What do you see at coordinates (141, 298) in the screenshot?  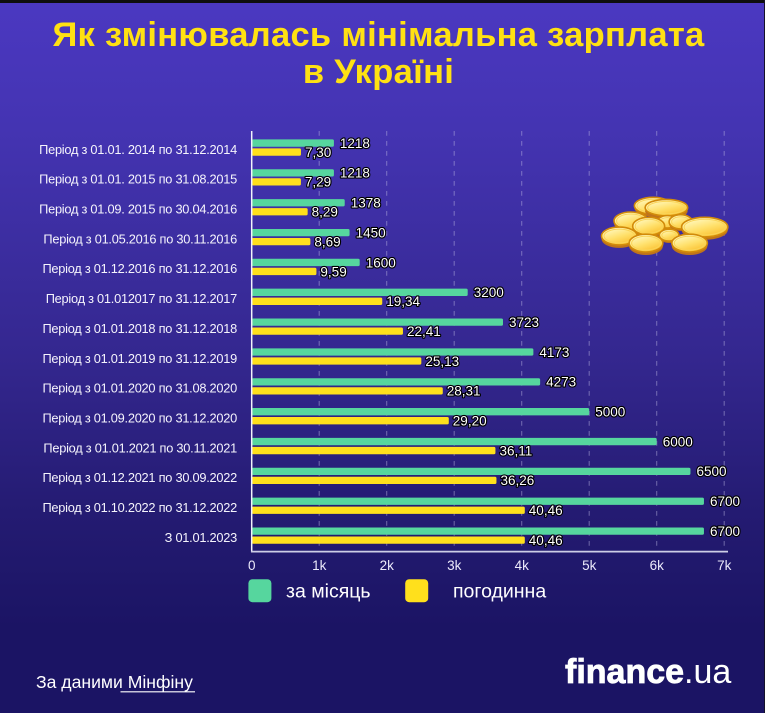 I see `svg-text:Період з 01.012017 по 31.12.20: Період з 01.012017 по 31.12.2017` at bounding box center [141, 298].